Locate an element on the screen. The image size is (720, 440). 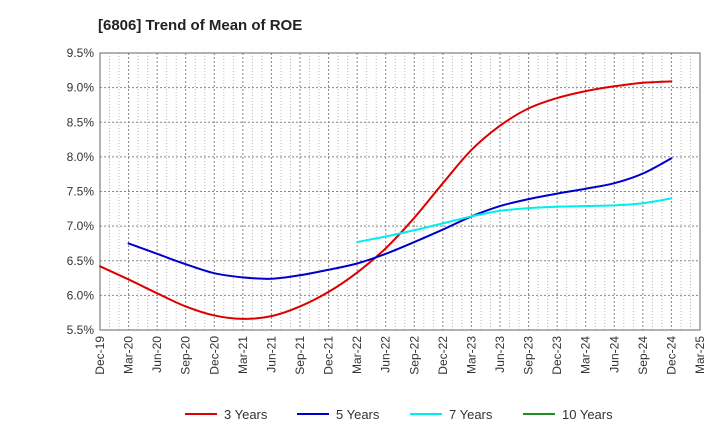
x-tick-label: Mar-25 is located at coordinates (700, 355).